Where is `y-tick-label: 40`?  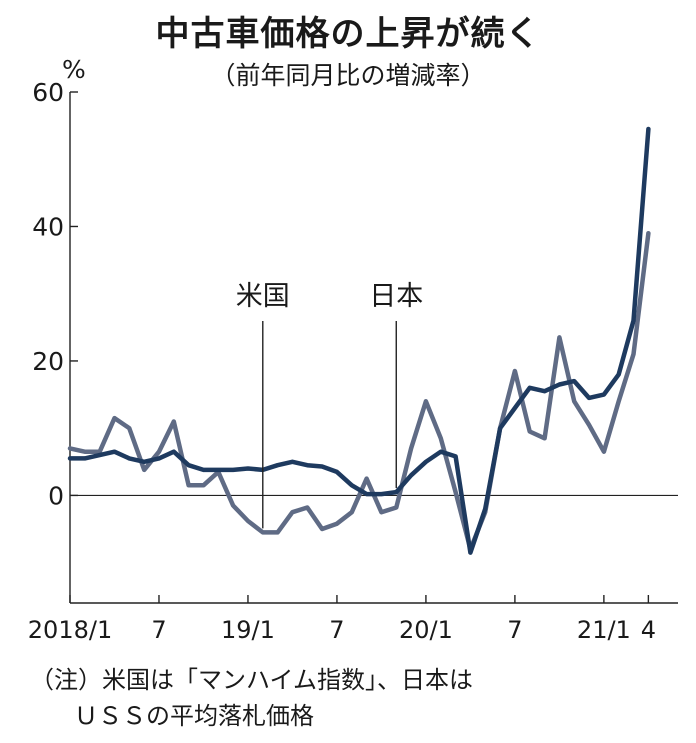
y-tick-label: 40 is located at coordinates (48, 226).